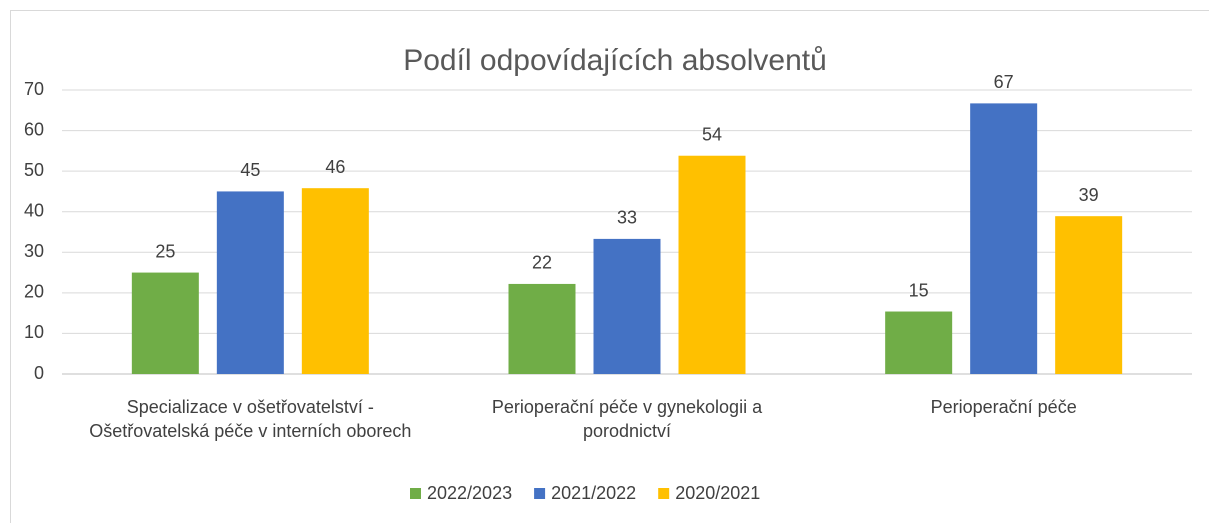 This screenshot has width=1209, height=523. I want to click on data-label: 67, so click(1004, 82).